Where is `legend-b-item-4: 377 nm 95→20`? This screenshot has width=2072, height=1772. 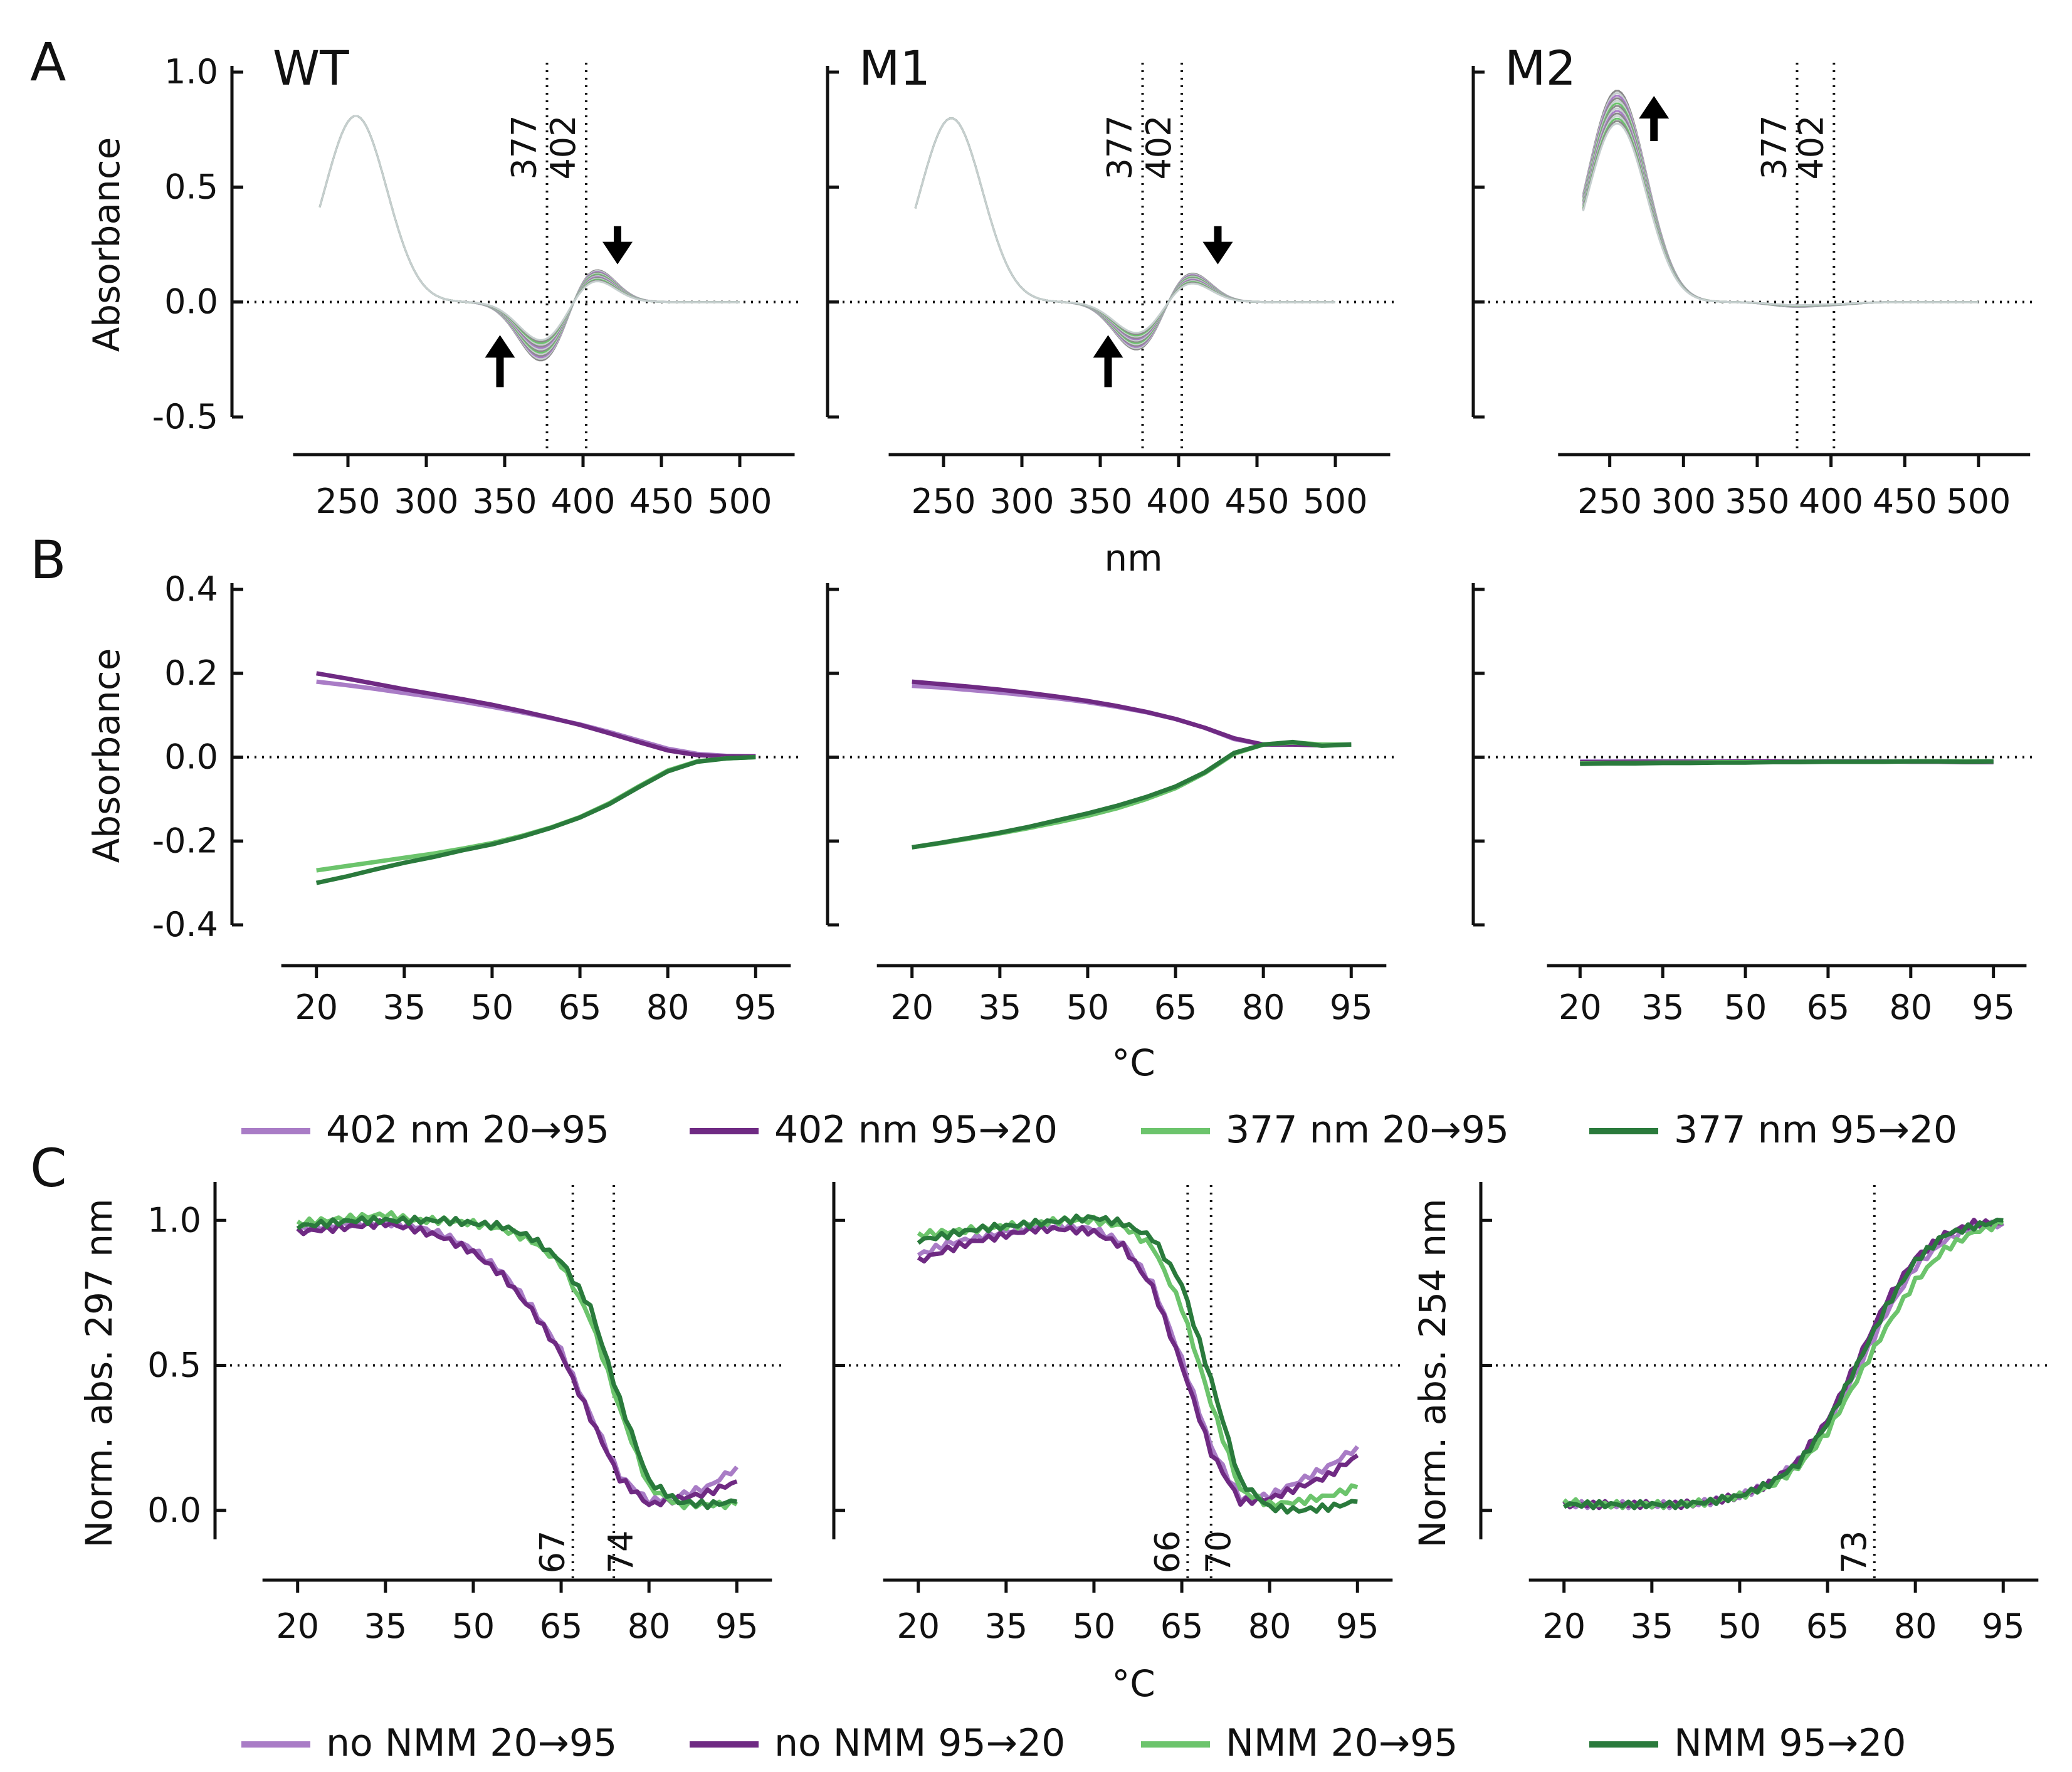
legend-b-item-4: 377 nm 95→20 is located at coordinates (1773, 1130).